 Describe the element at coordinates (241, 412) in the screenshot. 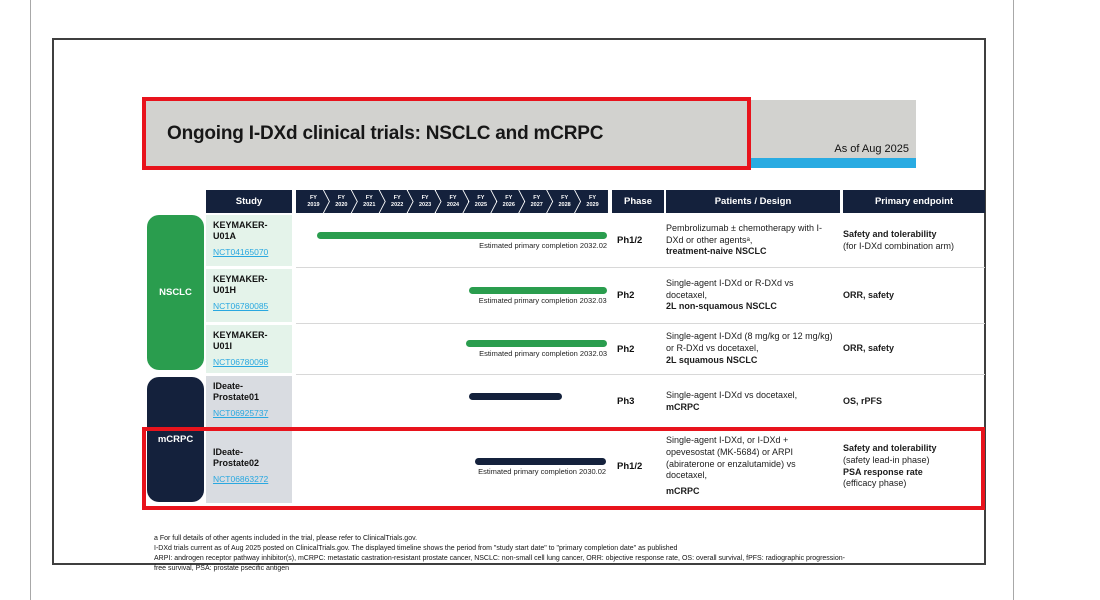

I see `nct-link: NCT06925737` at that location.